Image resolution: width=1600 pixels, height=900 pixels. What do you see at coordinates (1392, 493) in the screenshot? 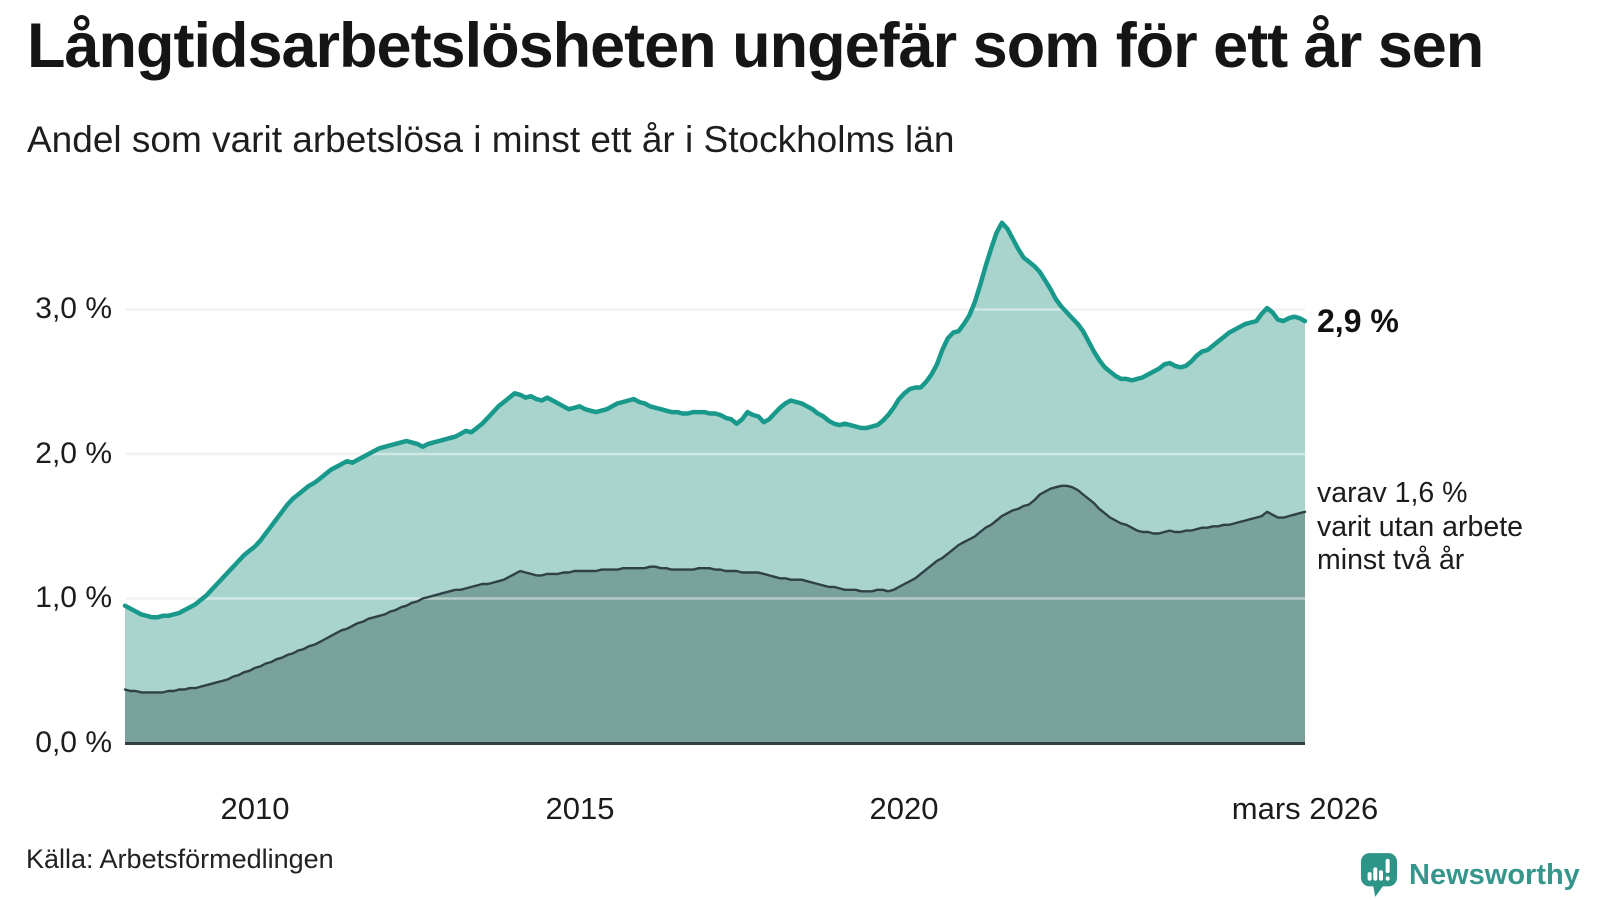
I see `annotation-line-1: varav 1,6 %` at bounding box center [1392, 493].